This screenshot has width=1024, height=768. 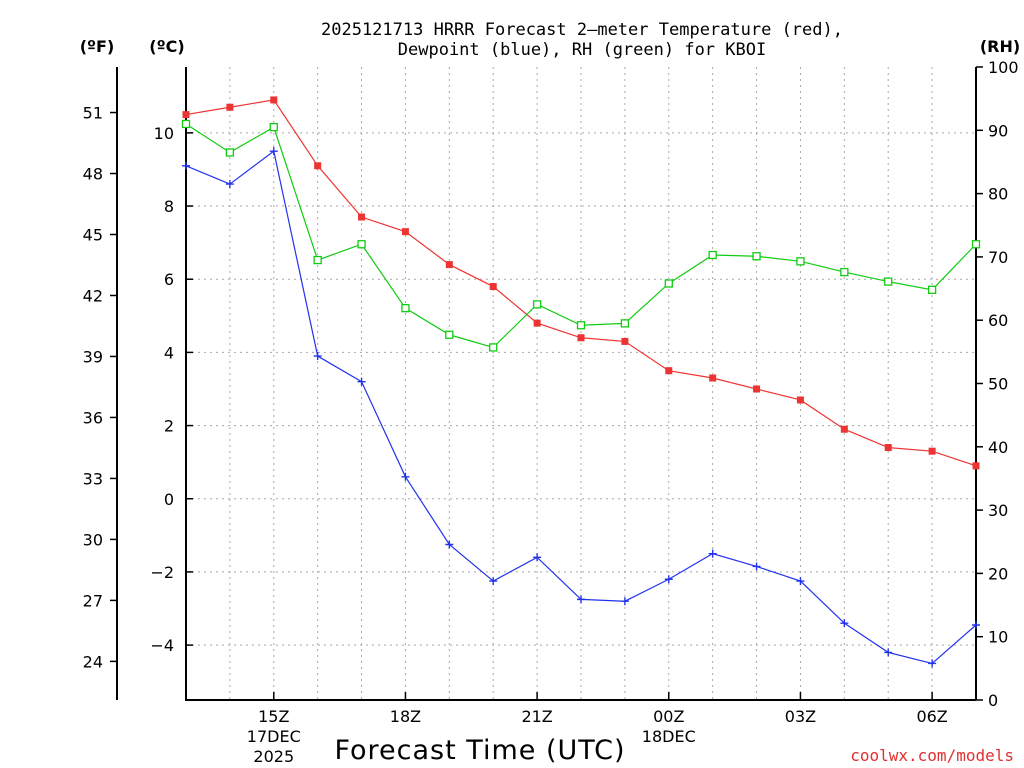 What do you see at coordinates (800, 716) in the screenshot?
I see `x-tick-label: 03Z` at bounding box center [800, 716].